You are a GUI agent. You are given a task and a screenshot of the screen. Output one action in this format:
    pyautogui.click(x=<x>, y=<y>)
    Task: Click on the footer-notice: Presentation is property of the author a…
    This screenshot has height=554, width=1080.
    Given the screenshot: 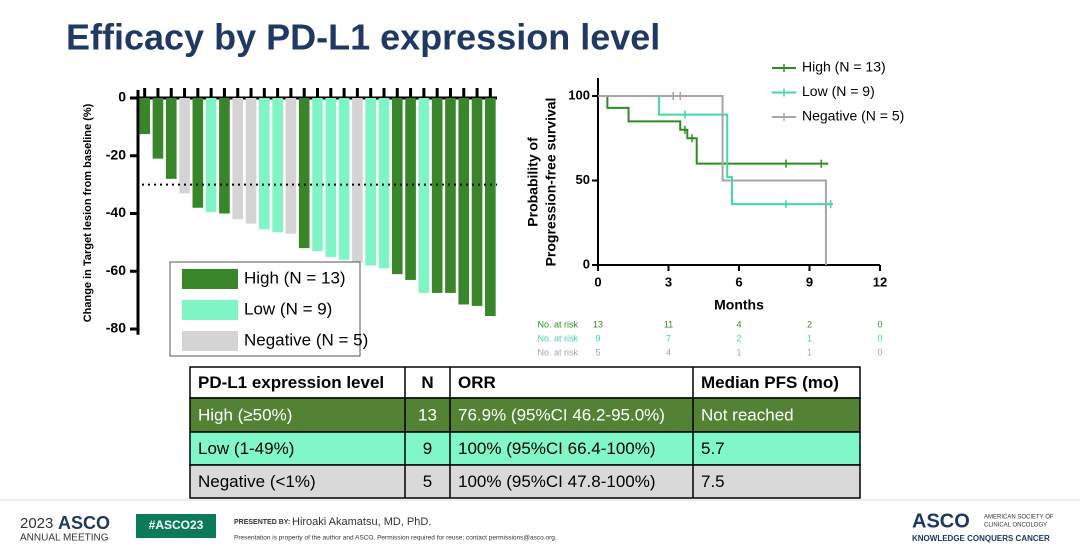 What is the action you would take?
    pyautogui.click(x=395, y=538)
    